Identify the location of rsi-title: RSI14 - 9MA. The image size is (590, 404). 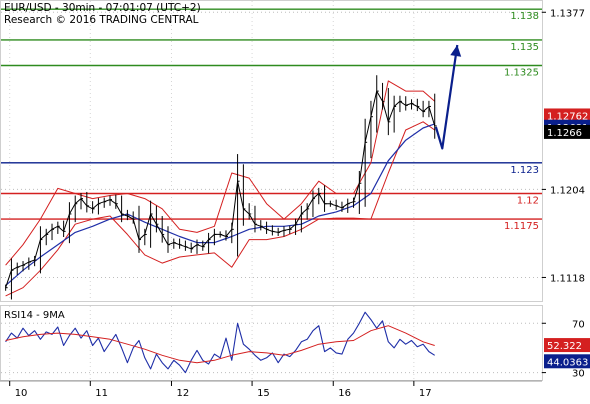
(34, 315).